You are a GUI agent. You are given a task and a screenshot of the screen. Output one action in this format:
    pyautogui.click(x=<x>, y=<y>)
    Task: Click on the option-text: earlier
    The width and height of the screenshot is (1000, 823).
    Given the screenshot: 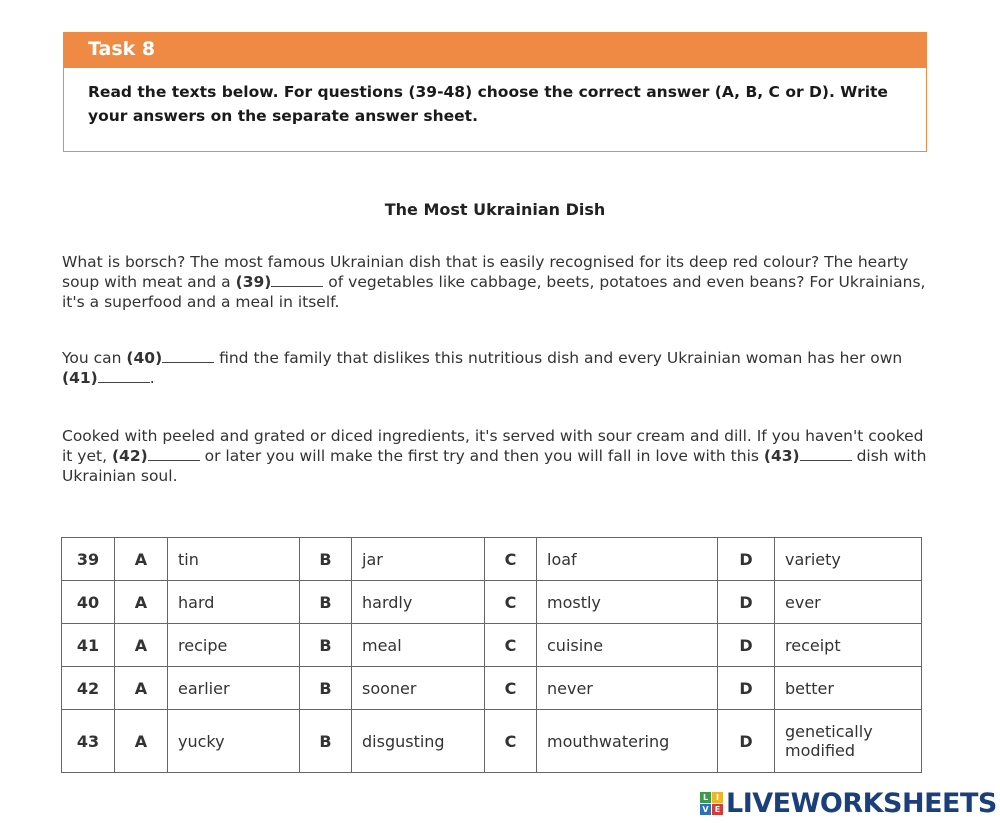 What is the action you would take?
    pyautogui.click(x=233, y=688)
    